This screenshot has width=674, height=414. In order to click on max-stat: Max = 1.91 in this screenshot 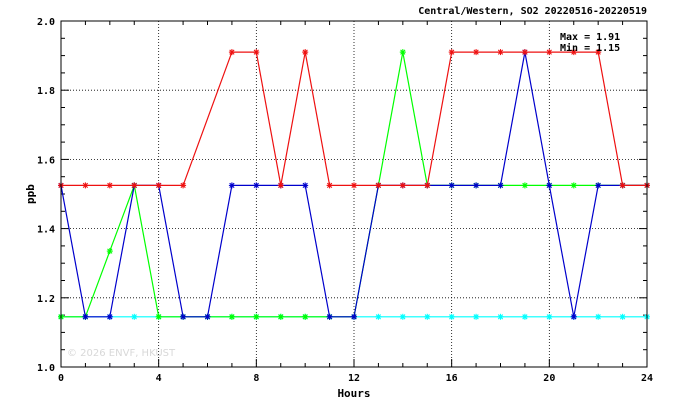, I will do `click(590, 37)`.